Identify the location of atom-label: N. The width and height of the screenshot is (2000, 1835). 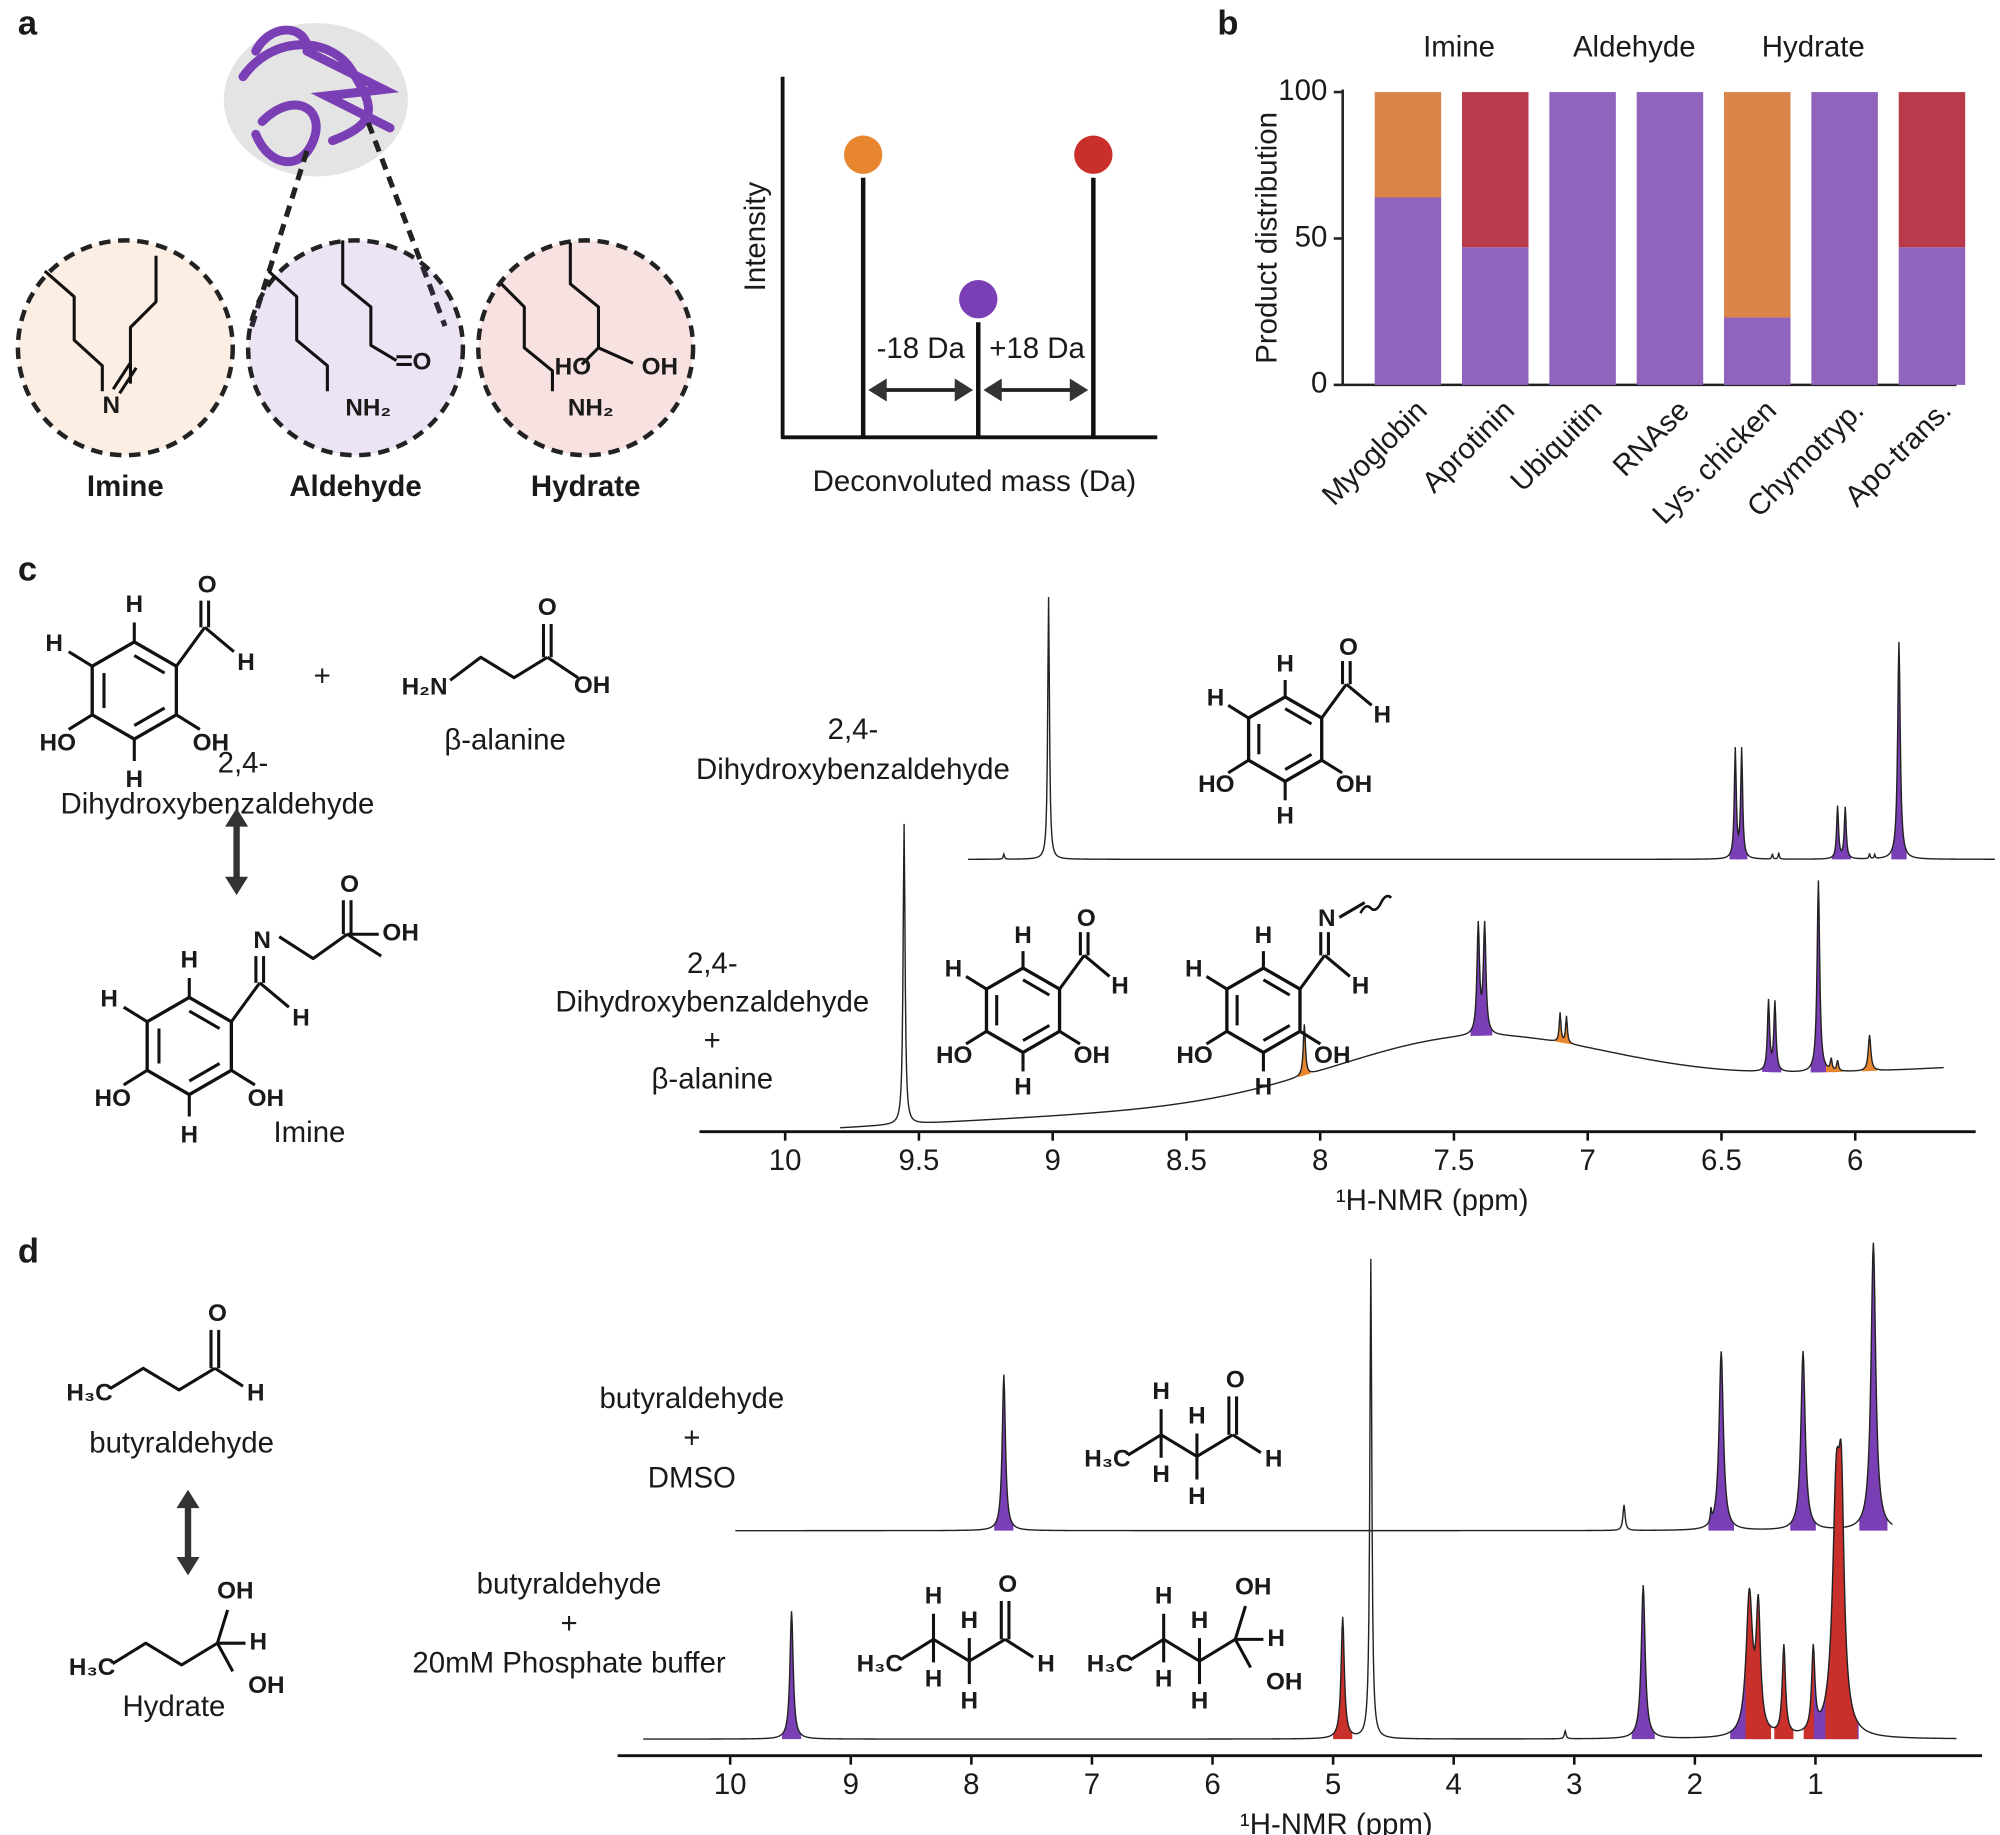
(111, 405).